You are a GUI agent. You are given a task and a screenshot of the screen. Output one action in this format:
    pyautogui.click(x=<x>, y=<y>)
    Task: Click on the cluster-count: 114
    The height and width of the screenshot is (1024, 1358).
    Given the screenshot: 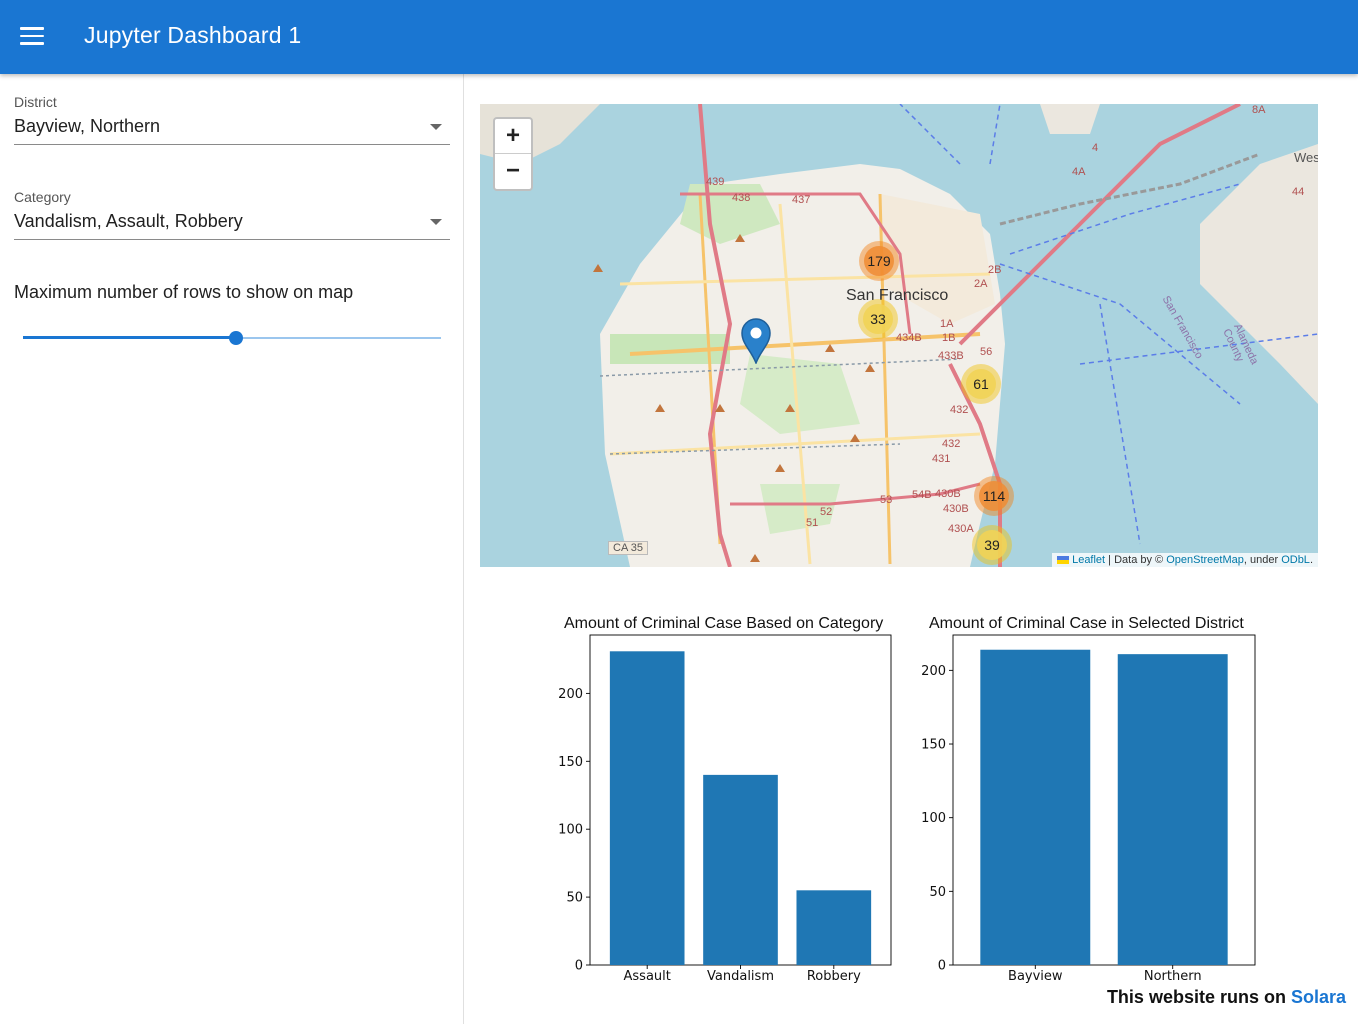 What is the action you would take?
    pyautogui.click(x=994, y=496)
    